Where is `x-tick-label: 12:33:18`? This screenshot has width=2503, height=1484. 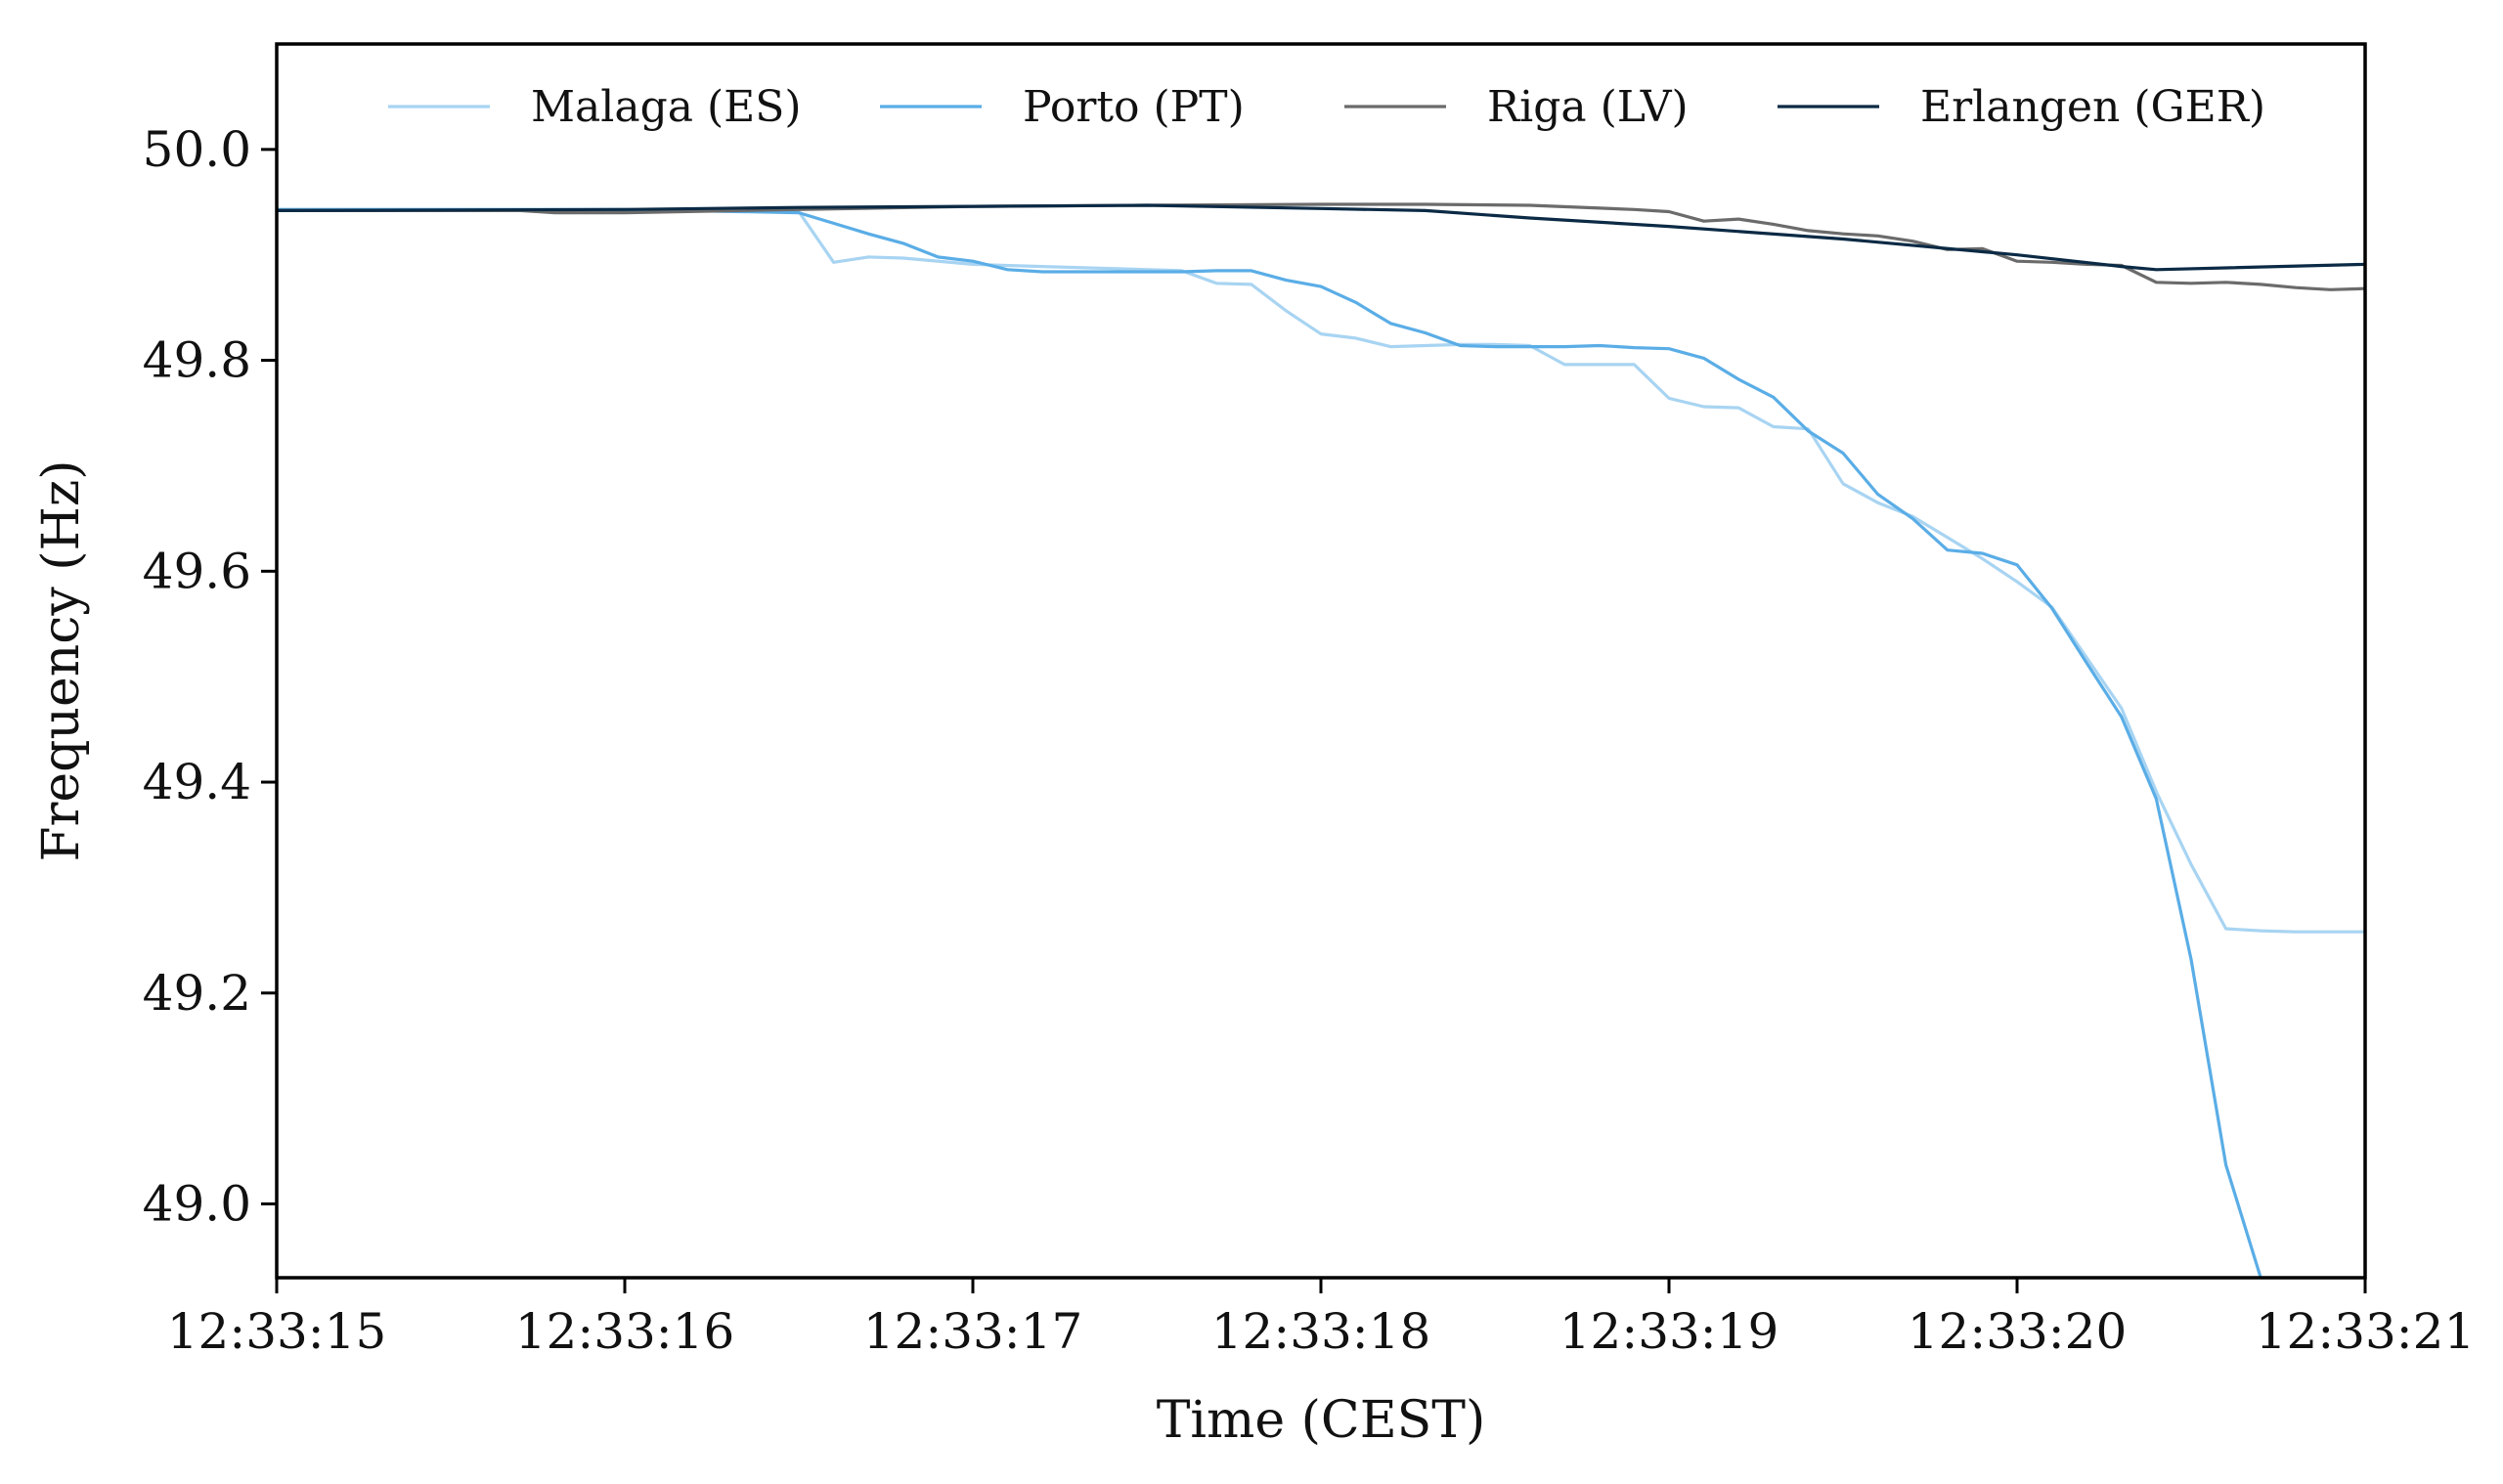
x-tick-label: 12:33:18 is located at coordinates (1321, 1331).